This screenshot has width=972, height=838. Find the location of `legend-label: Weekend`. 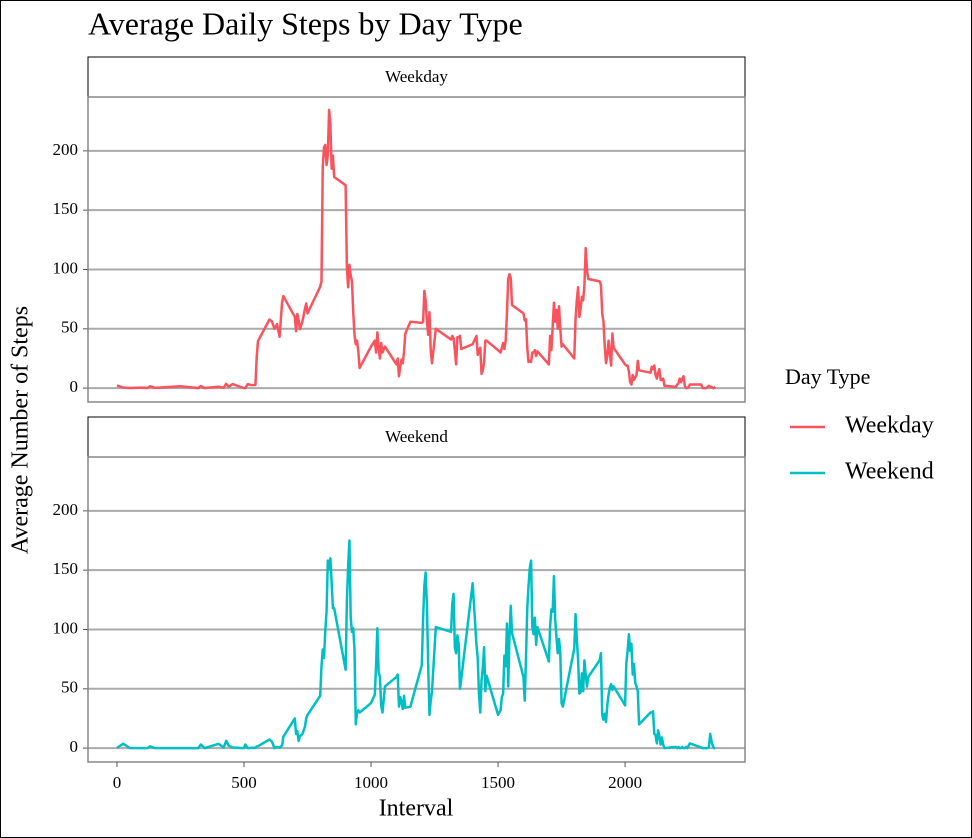

legend-label: Weekend is located at coordinates (889, 472).